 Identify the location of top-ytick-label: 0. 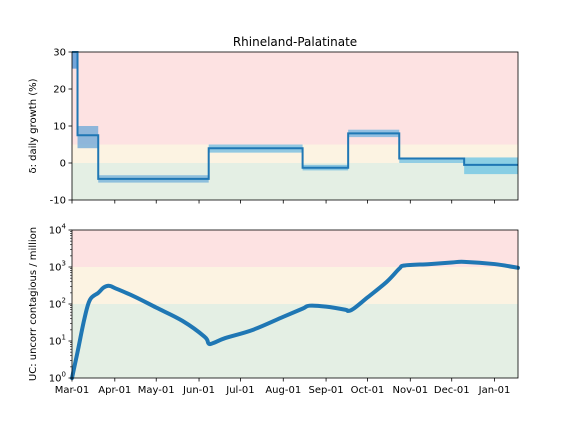
(63, 164).